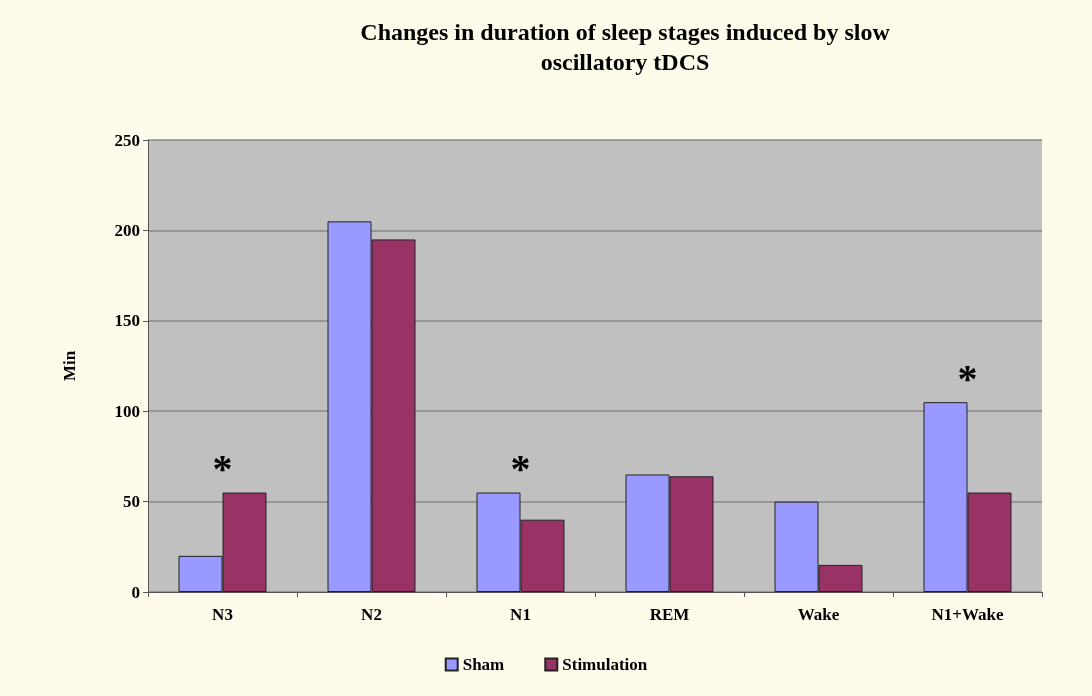 The height and width of the screenshot is (696, 1092). What do you see at coordinates (127, 321) in the screenshot?
I see `y-tick-label: 150` at bounding box center [127, 321].